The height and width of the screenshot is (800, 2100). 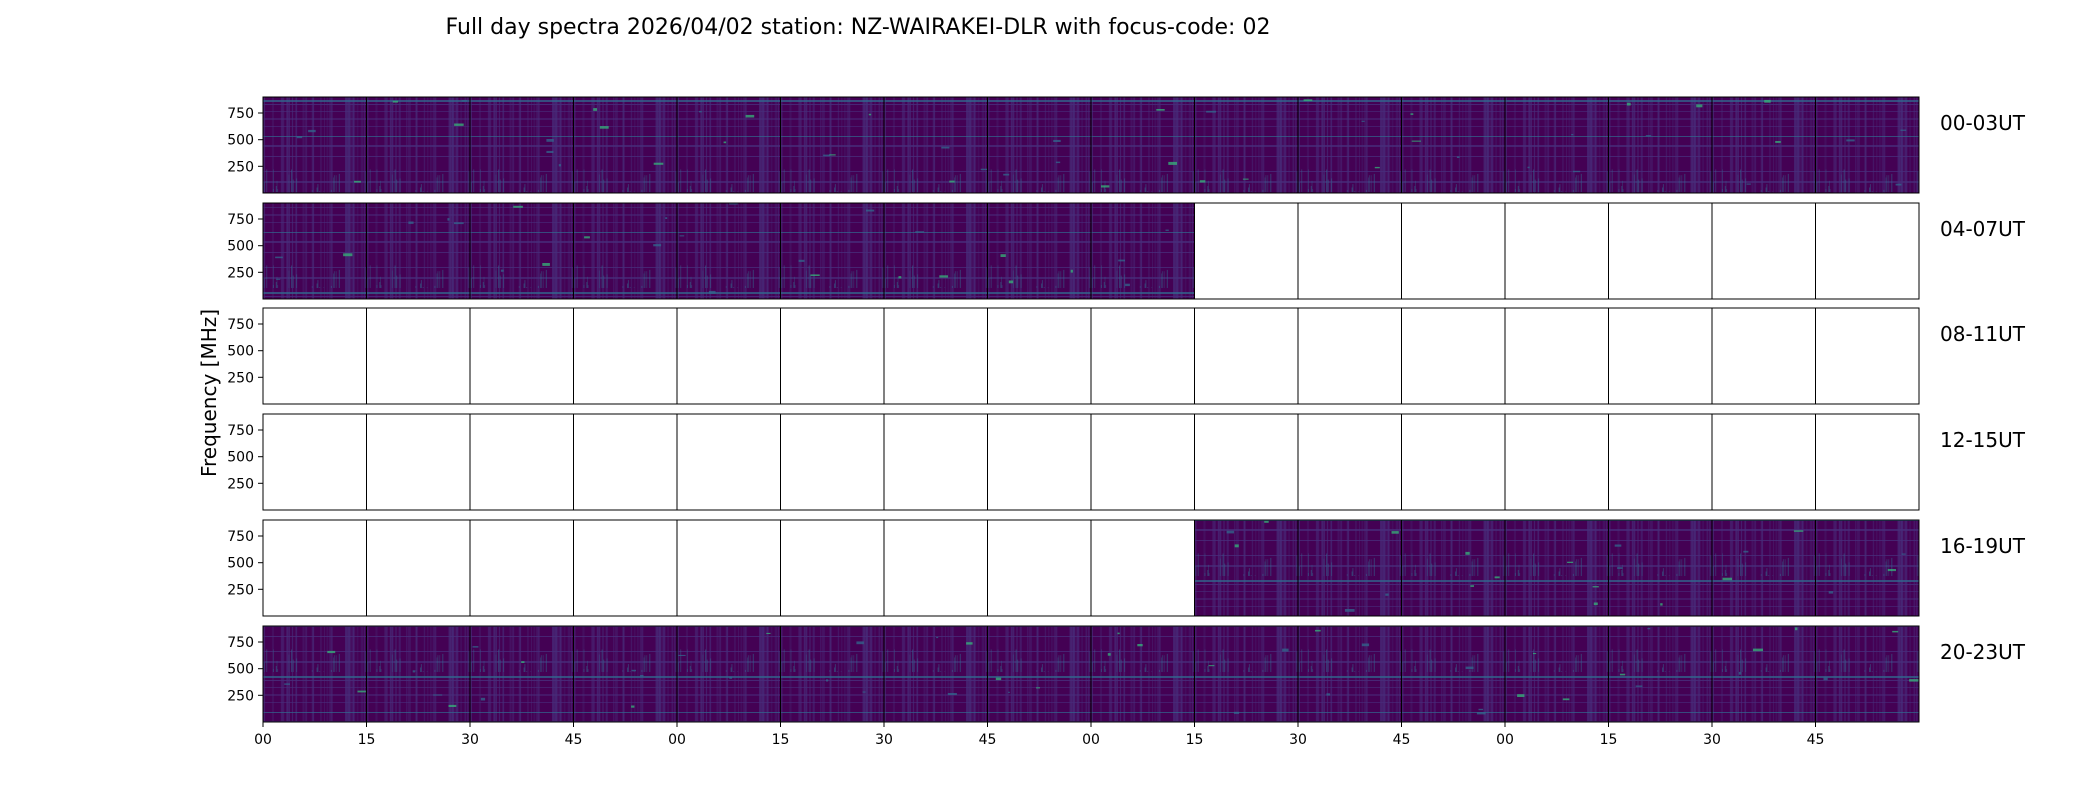 I want to click on x-tick-label: 45, so click(x=1402, y=740).